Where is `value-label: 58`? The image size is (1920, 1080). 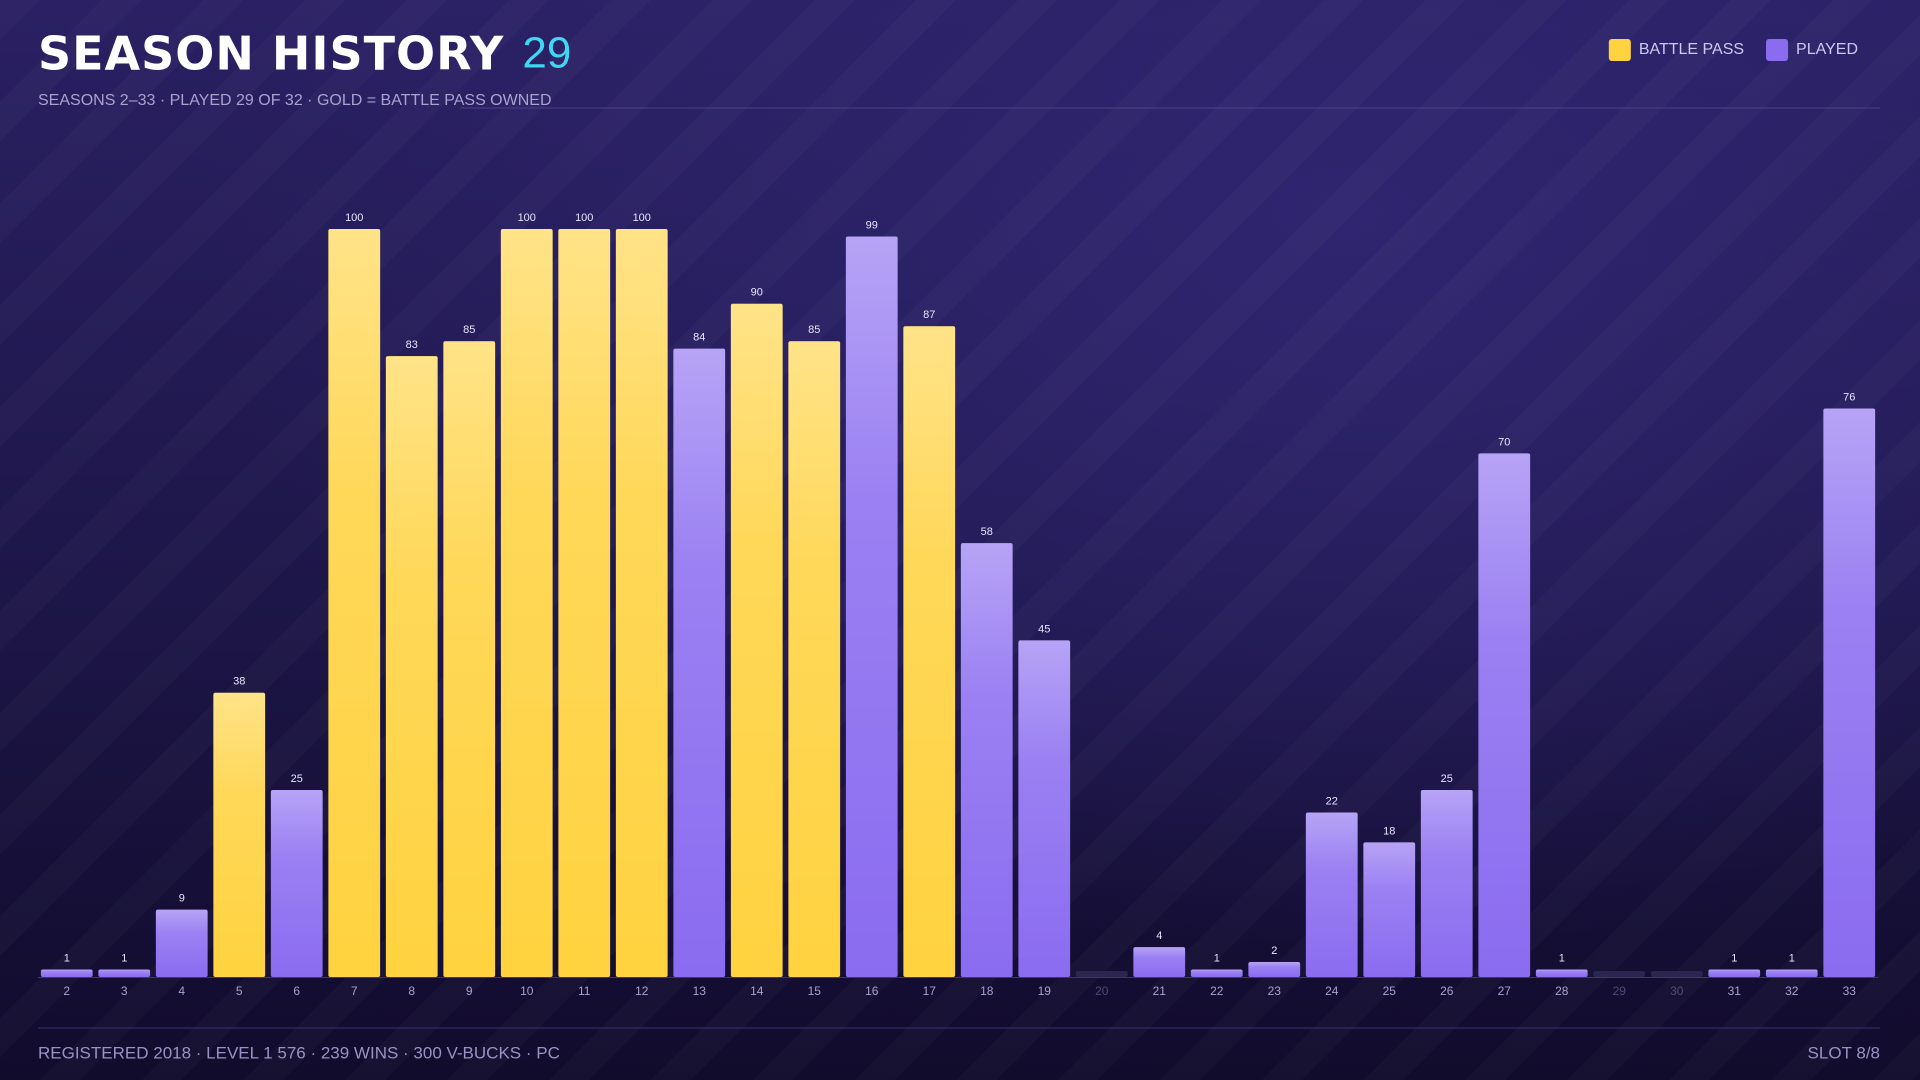 value-label: 58 is located at coordinates (987, 532).